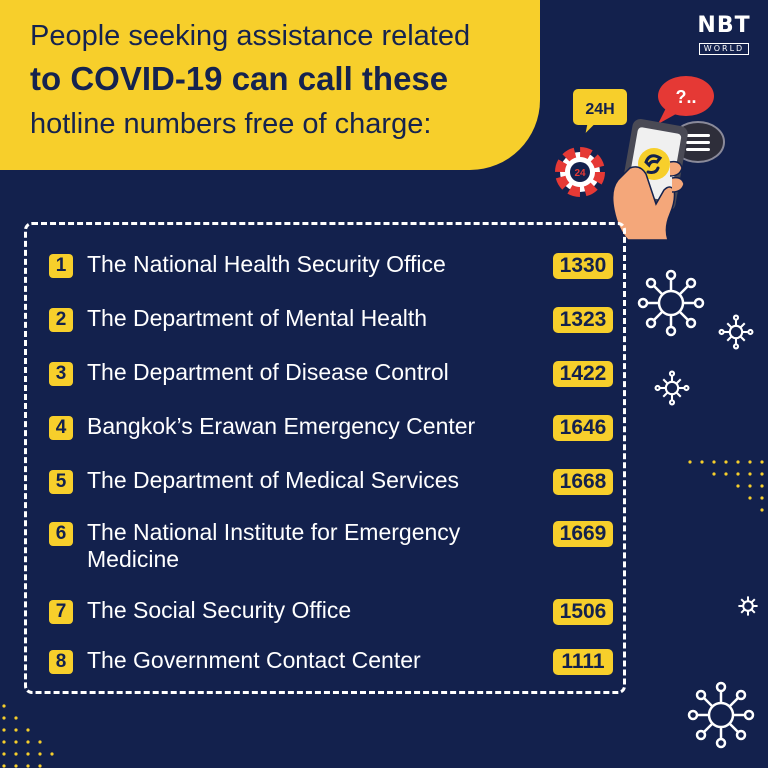  Describe the element at coordinates (61, 482) in the screenshot. I see `hotline-index-badge: 5` at that location.